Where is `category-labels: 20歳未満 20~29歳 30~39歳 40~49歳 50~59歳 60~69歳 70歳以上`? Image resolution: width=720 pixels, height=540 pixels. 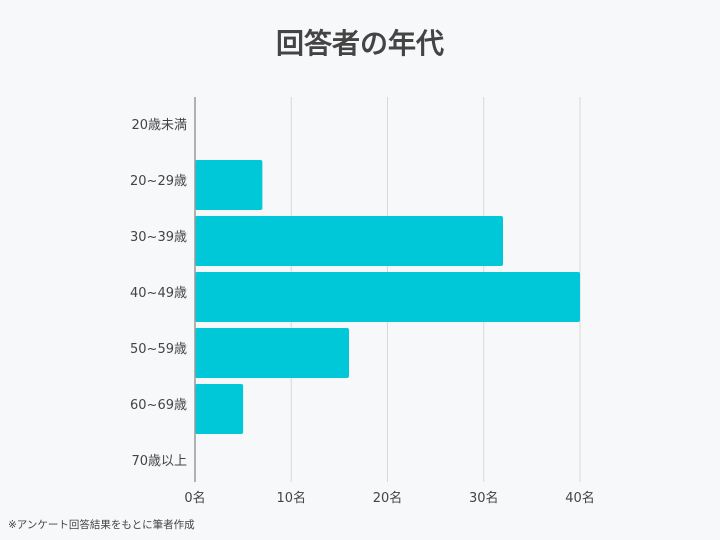
category-labels: 20歳未満 20~29歳 30~39歳 40~49歳 50~59歳 60~69歳 70歳以上 is located at coordinates (158, 293).